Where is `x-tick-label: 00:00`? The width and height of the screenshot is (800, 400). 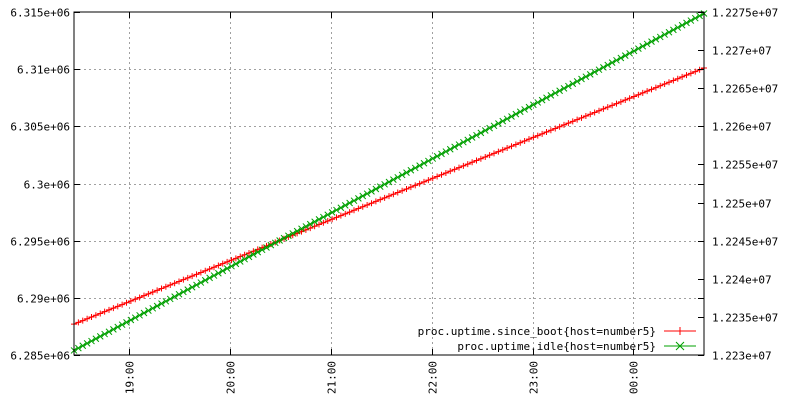 x-tick-label: 00:00 is located at coordinates (634, 377).